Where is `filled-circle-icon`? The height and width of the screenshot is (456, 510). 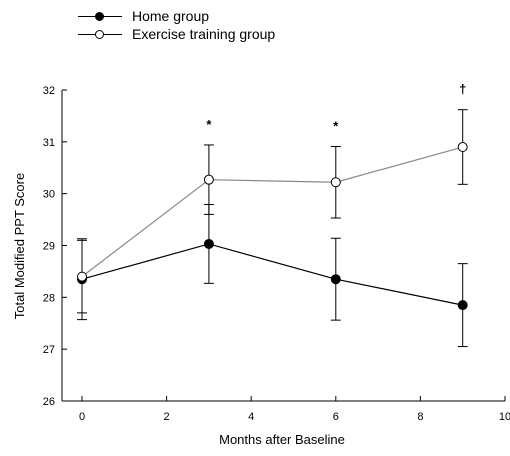
filled-circle-icon is located at coordinates (99, 16).